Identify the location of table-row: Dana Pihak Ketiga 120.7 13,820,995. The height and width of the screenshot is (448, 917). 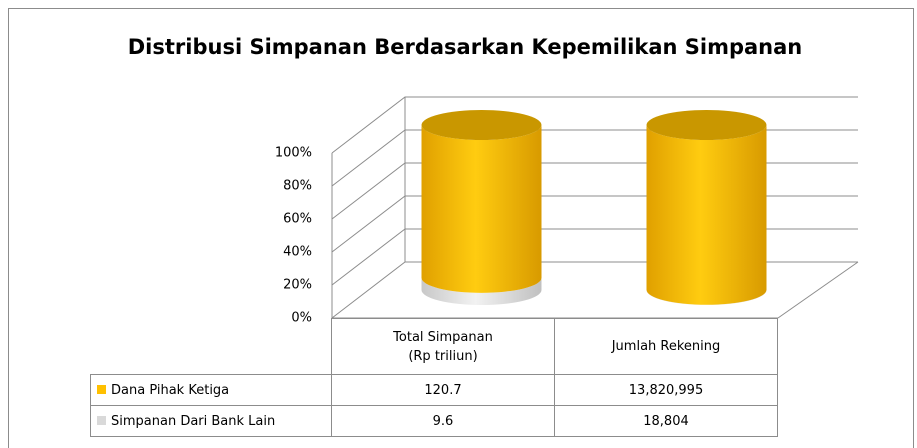
(434, 390).